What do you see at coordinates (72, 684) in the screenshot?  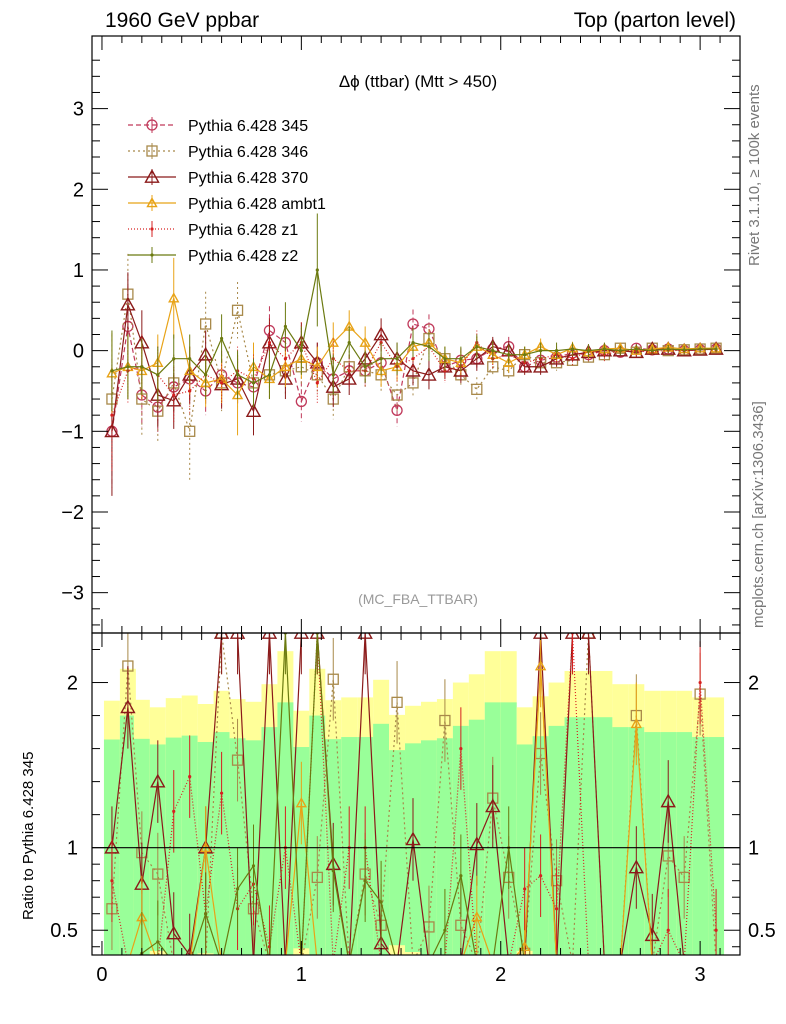 I see `ratio-y-tick-label: 2` at bounding box center [72, 684].